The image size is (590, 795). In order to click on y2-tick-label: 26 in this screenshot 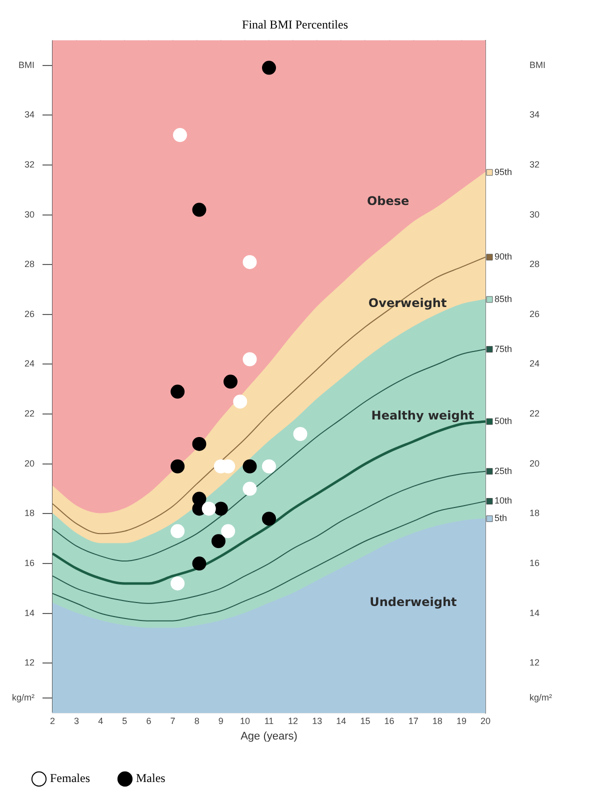, I will do `click(29, 313)`.